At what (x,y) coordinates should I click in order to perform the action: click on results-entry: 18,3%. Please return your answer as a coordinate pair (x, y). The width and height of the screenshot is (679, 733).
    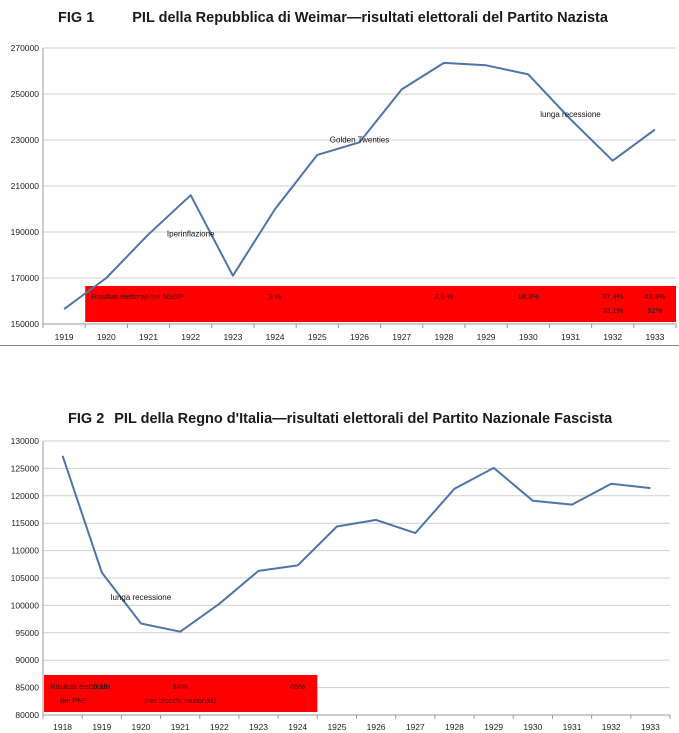
    Looking at the image, I should click on (529, 296).